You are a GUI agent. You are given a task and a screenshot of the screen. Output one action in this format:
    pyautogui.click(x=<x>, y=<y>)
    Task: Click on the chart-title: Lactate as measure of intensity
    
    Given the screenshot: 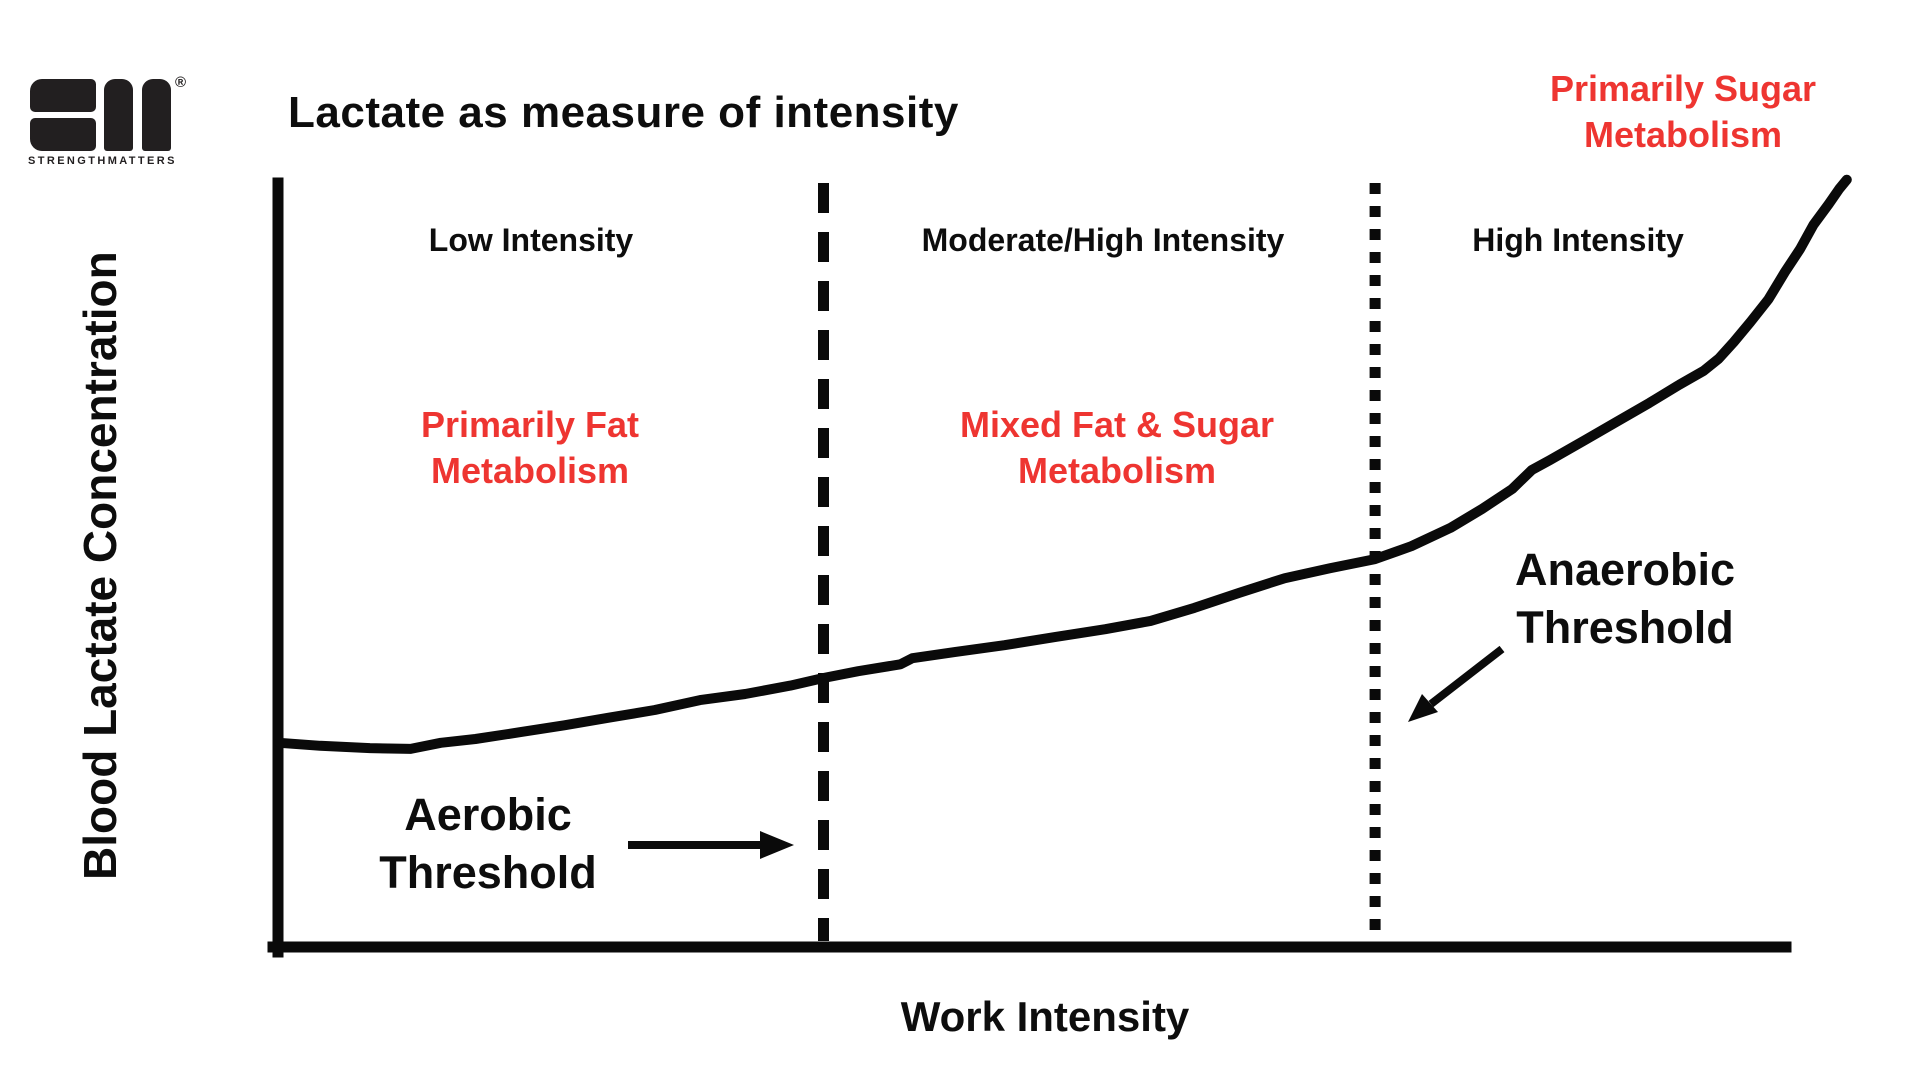 What is the action you would take?
    pyautogui.click(x=623, y=112)
    